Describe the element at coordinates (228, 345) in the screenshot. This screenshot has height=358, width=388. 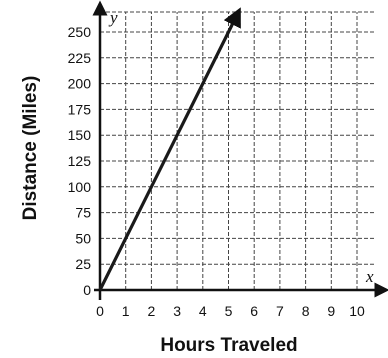
I see `x-axis-title: Hours Traveled` at that location.